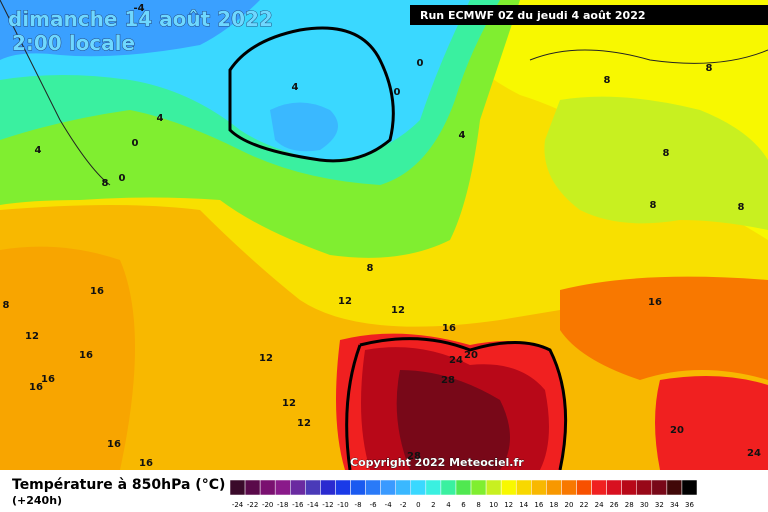 This screenshot has width=768, height=512. Describe the element at coordinates (463, 505) in the screenshot. I see `scale-label: 6` at that location.